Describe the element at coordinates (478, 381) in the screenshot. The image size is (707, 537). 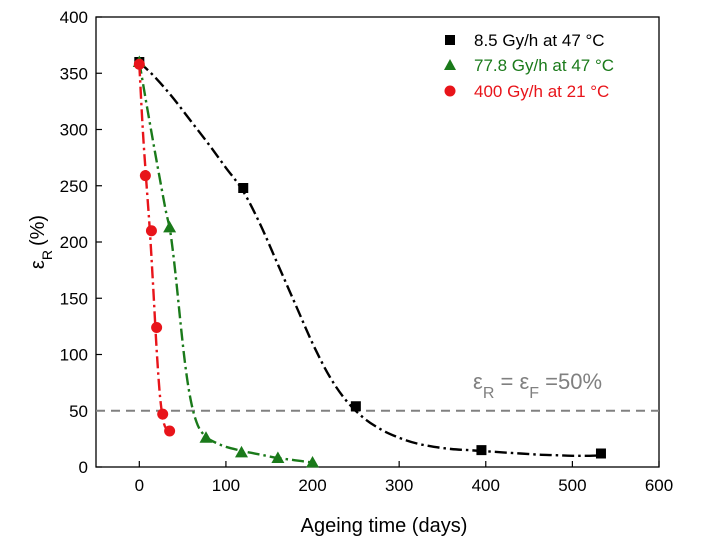
I see `ref-label-part-1: ε` at that location.